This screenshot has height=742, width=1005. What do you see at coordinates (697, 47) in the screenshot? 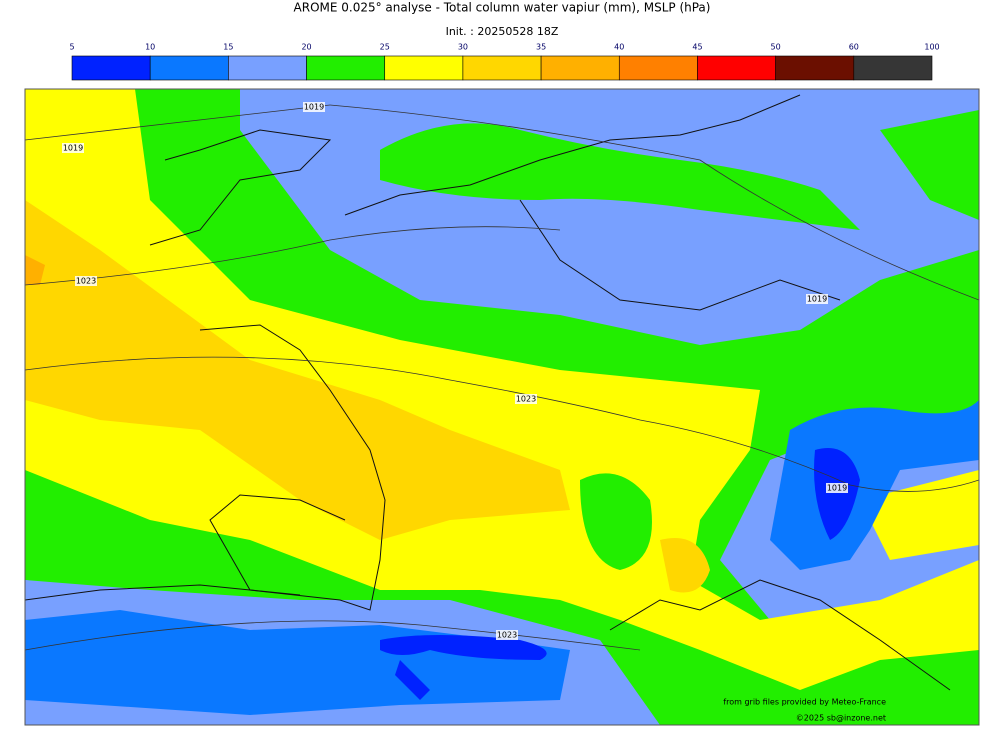
I see `colorbar-tick-label: 45` at bounding box center [697, 47].